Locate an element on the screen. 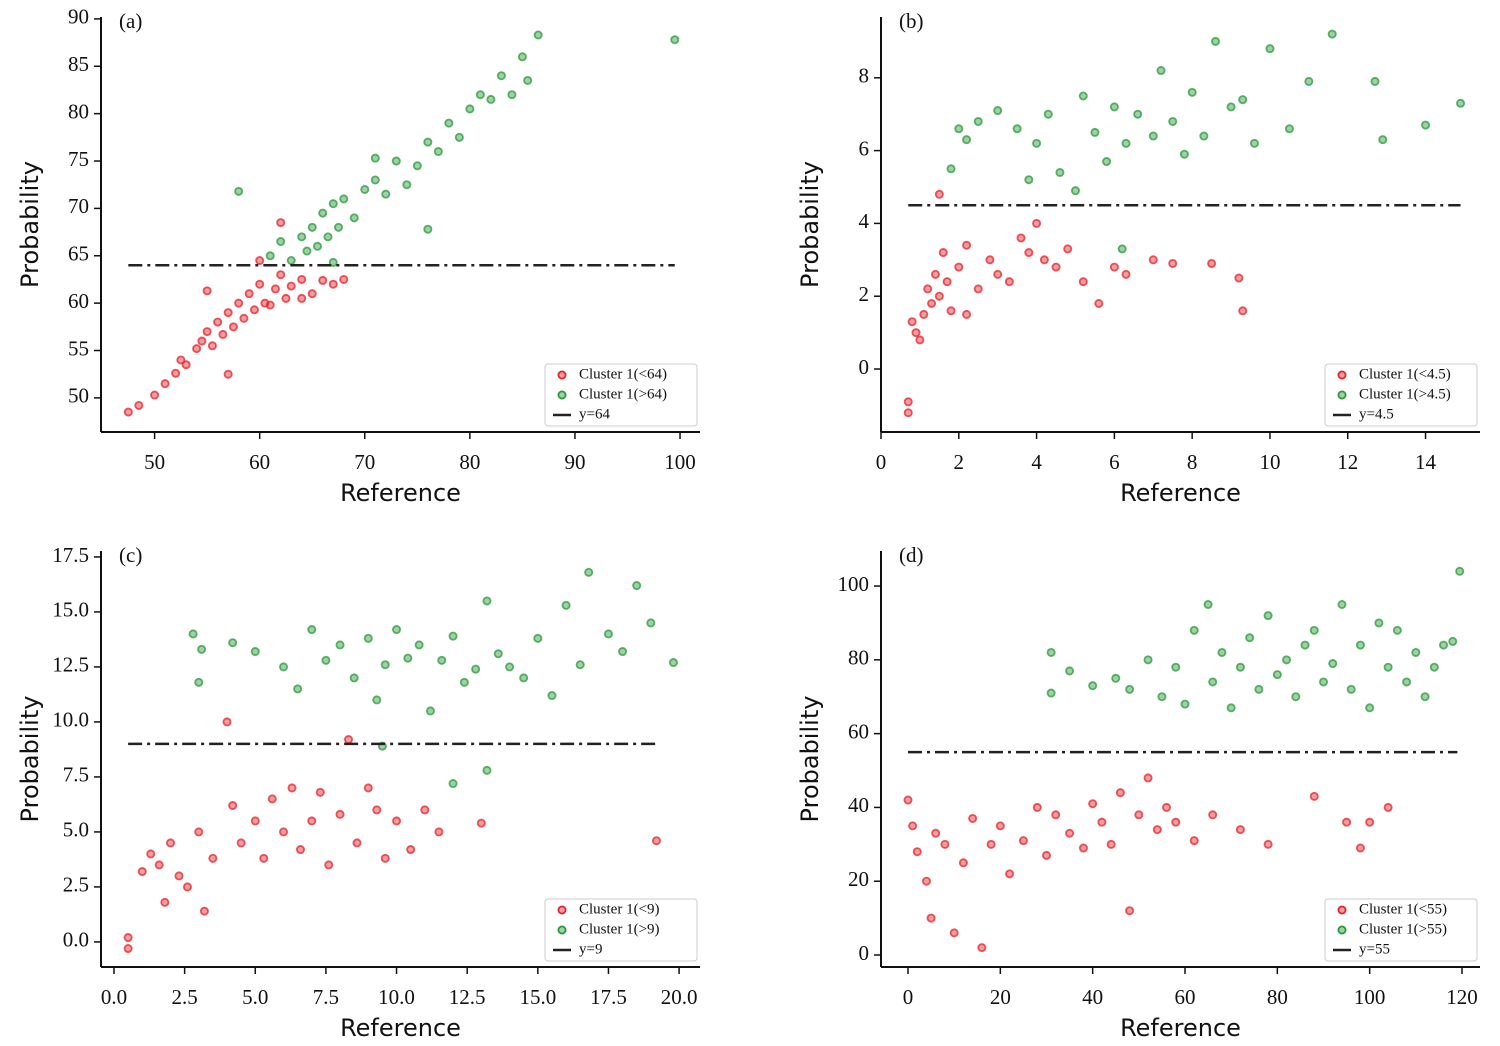 Image resolution: width=1500 pixels, height=1046 pixels. y-axis-label: Probability is located at coordinates (810, 759).